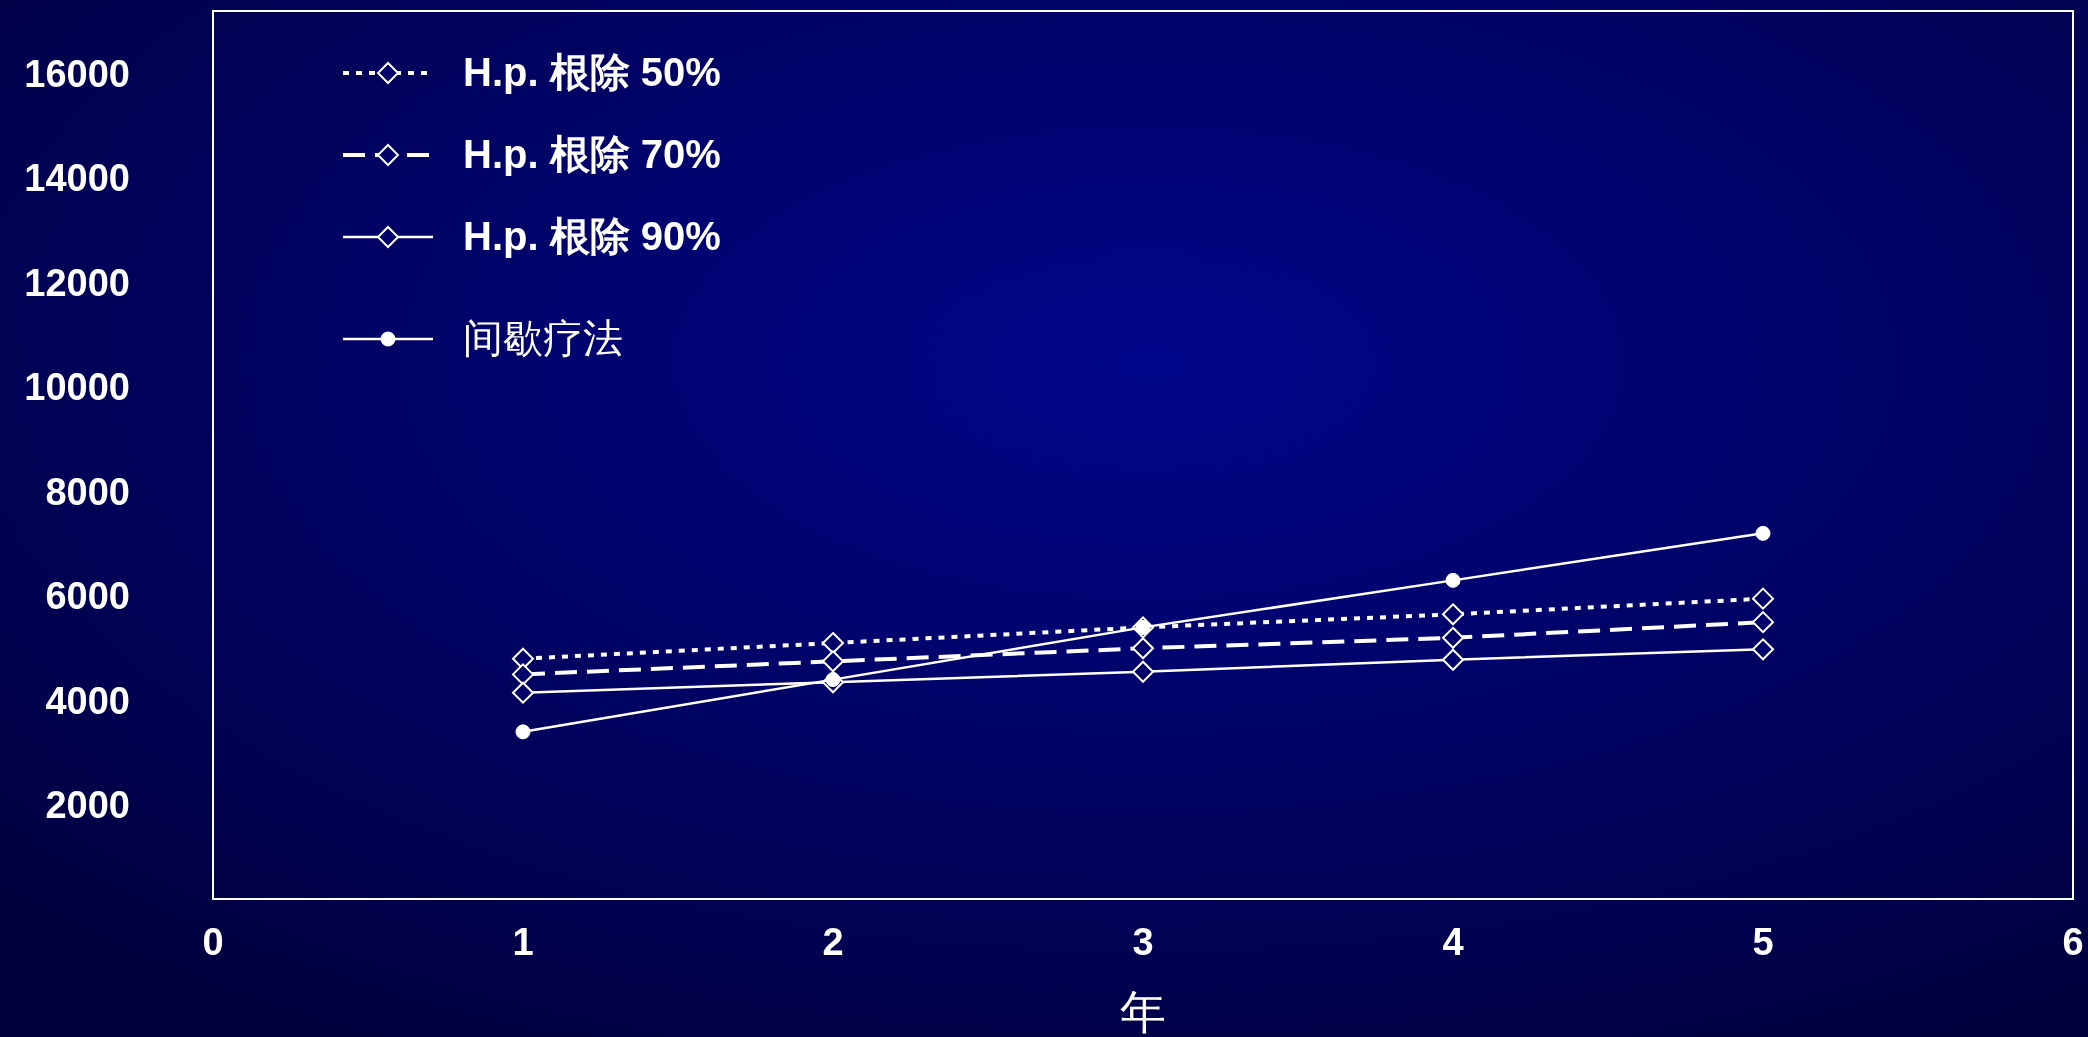  Describe the element at coordinates (77, 73) in the screenshot. I see `y-tick-label: 16000` at that location.